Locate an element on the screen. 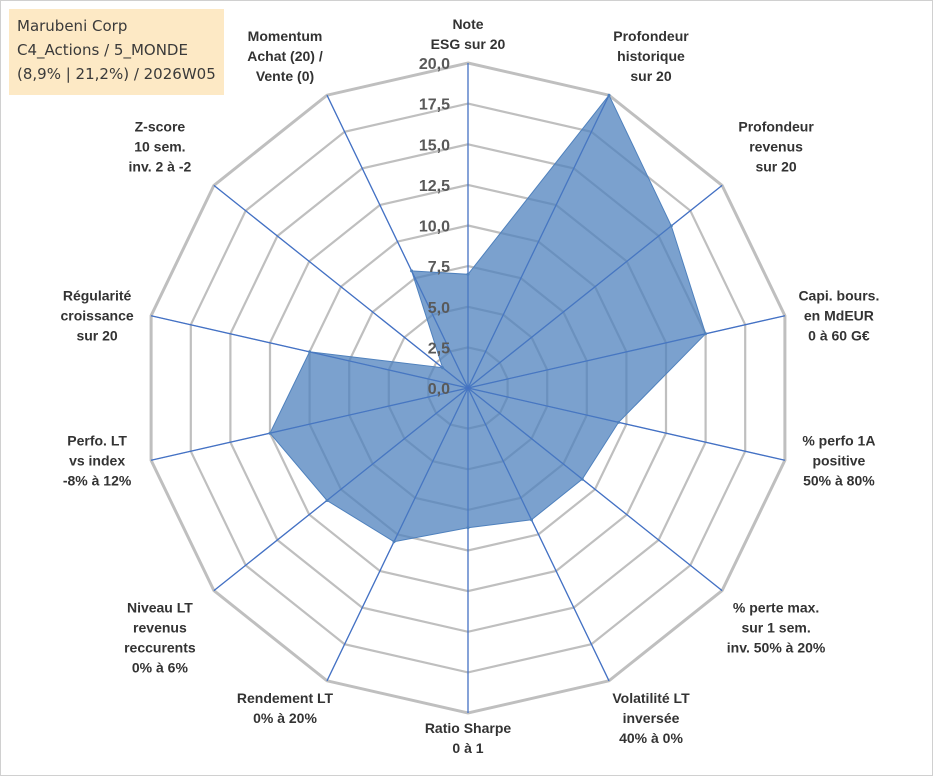 The image size is (933, 777). tick-label: 12,5 is located at coordinates (434, 186).